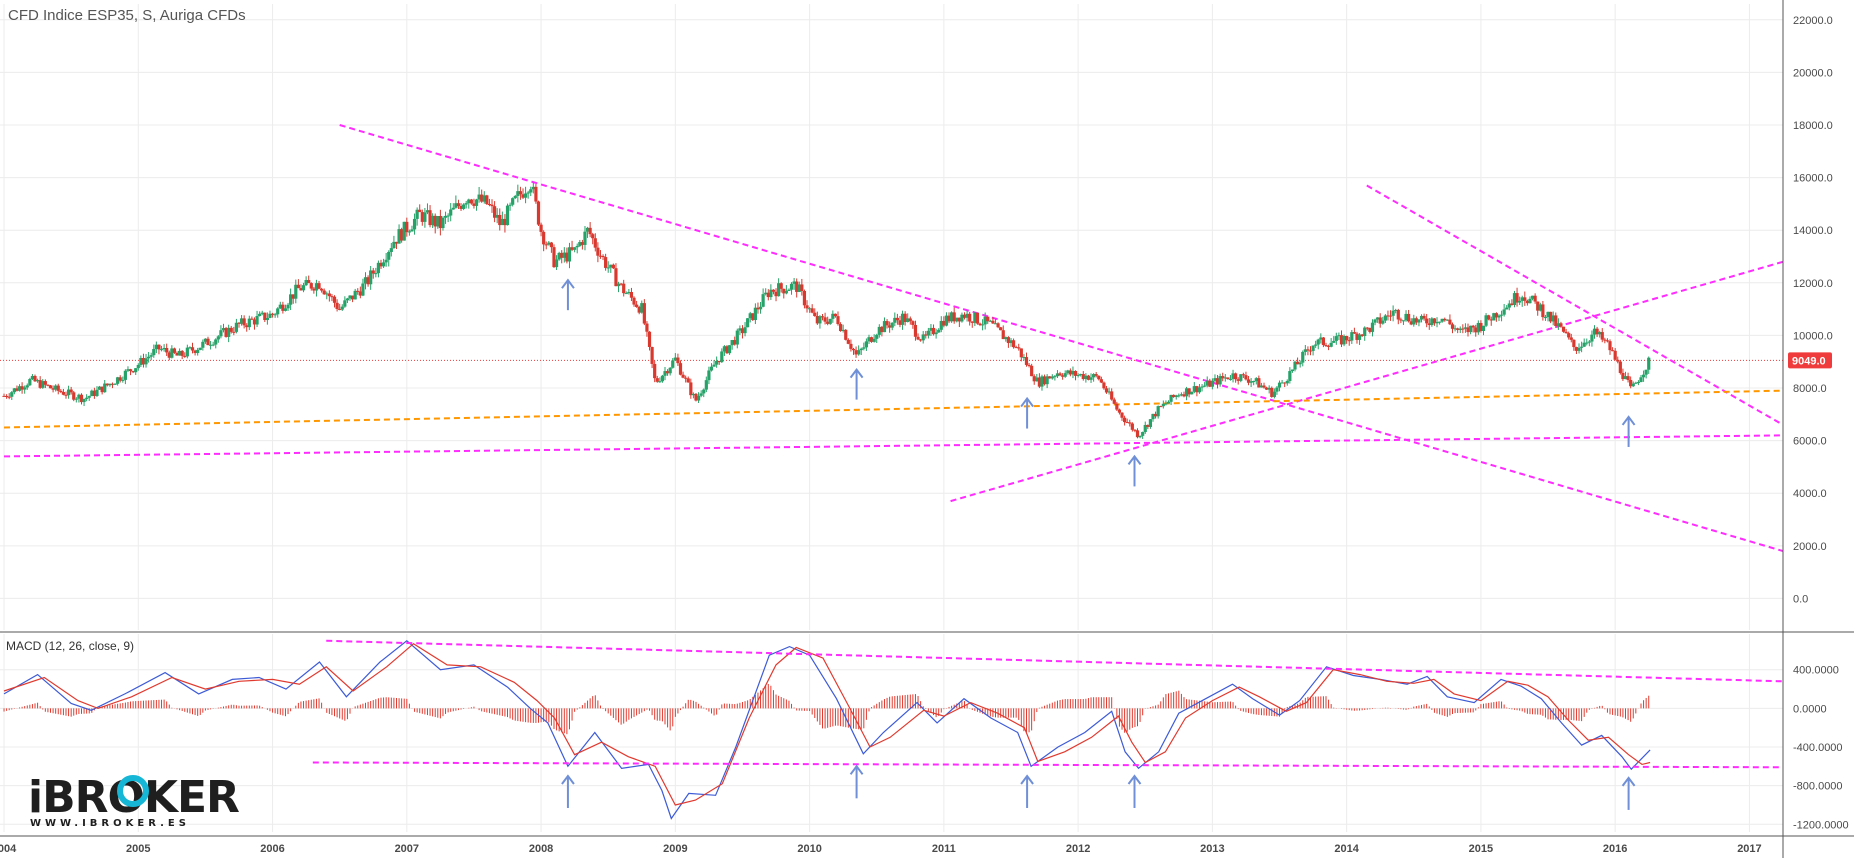 Image resolution: width=1854 pixels, height=858 pixels. Describe the element at coordinates (134, 800) in the screenshot. I see `ibroker-logo: iBROKER WWW.IBROKER.ES` at that location.